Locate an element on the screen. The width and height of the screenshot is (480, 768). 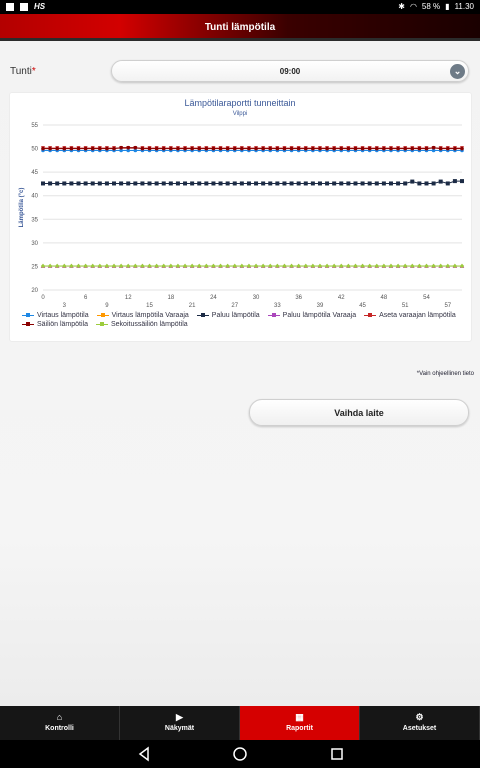
tab-kontrolli: ⌂ Kontrolli is located at coordinates (60, 723).